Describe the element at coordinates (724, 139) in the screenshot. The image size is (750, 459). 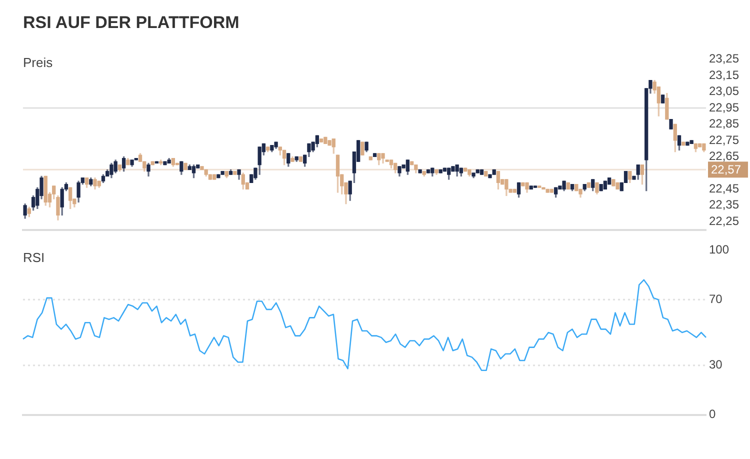
I see `y-tick-label: 22,75` at that location.